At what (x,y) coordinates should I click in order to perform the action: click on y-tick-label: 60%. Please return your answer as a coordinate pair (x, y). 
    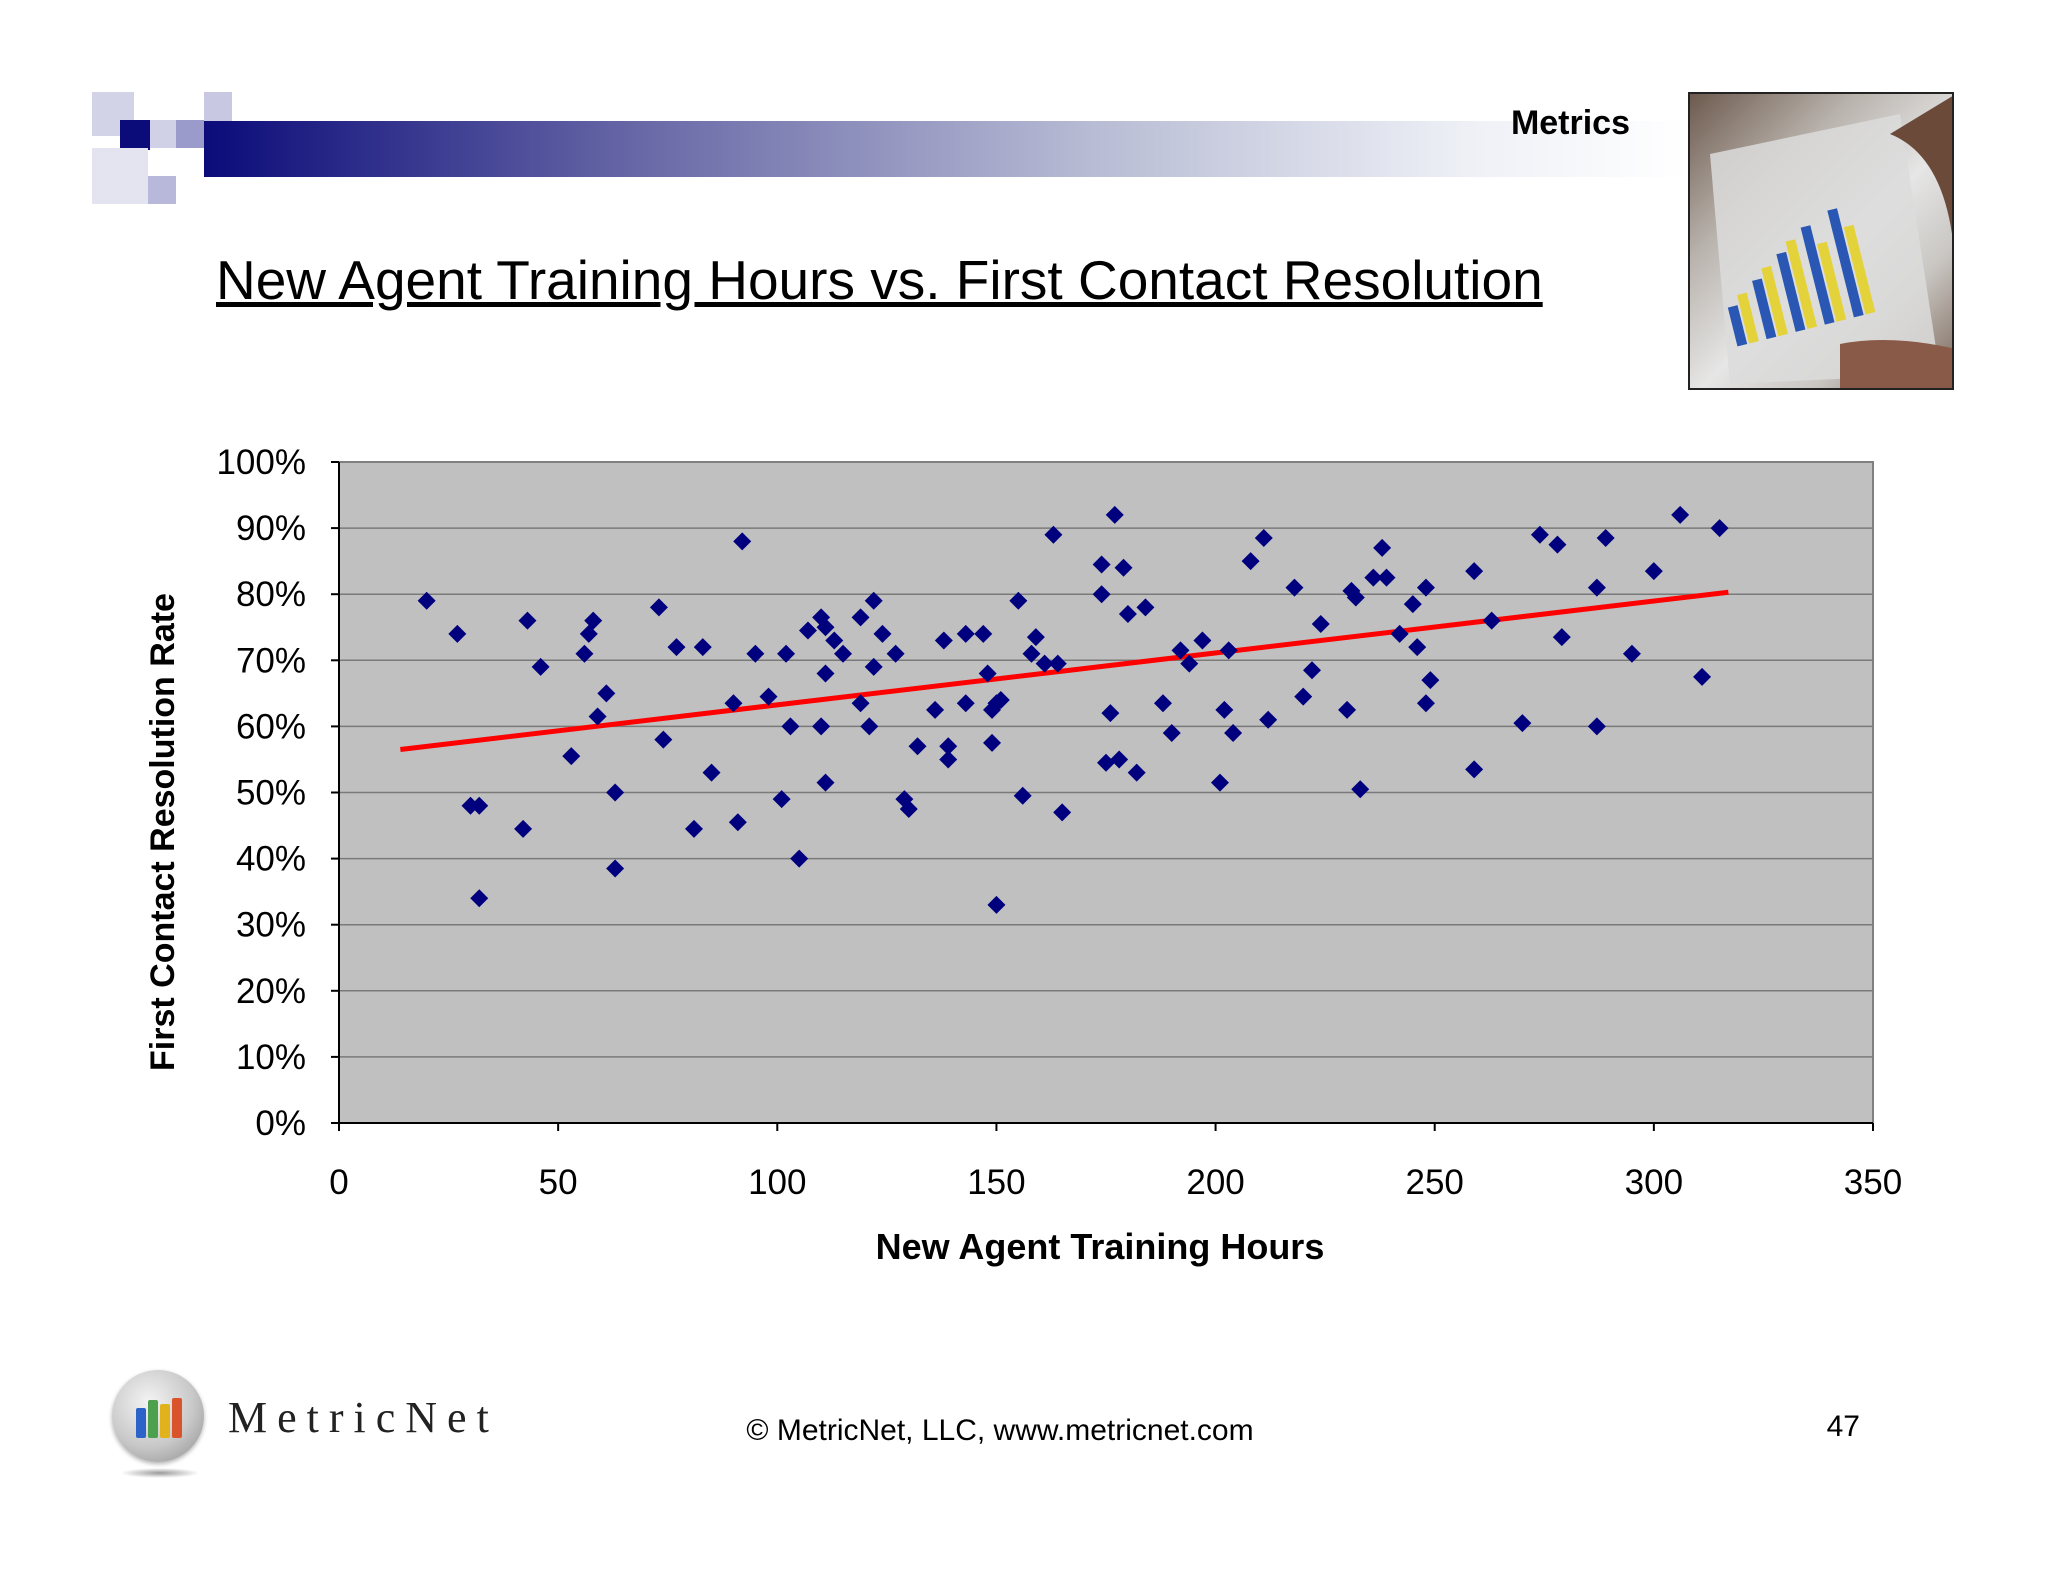
    Looking at the image, I should click on (271, 726).